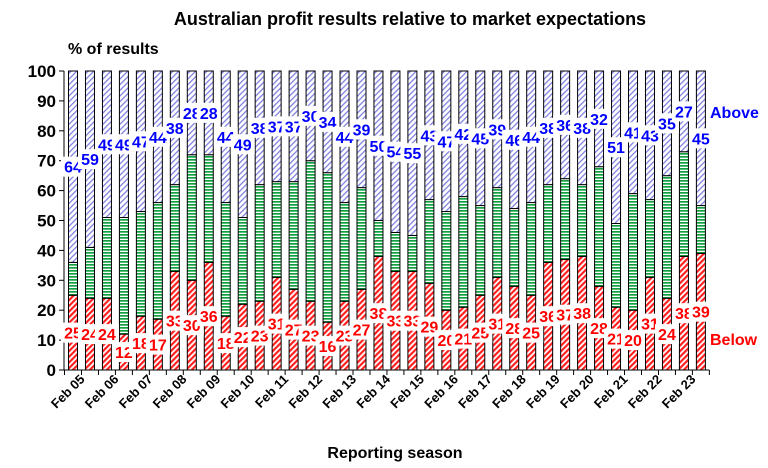  What do you see at coordinates (565, 126) in the screenshot?
I see `data-label-above: 36` at bounding box center [565, 126].